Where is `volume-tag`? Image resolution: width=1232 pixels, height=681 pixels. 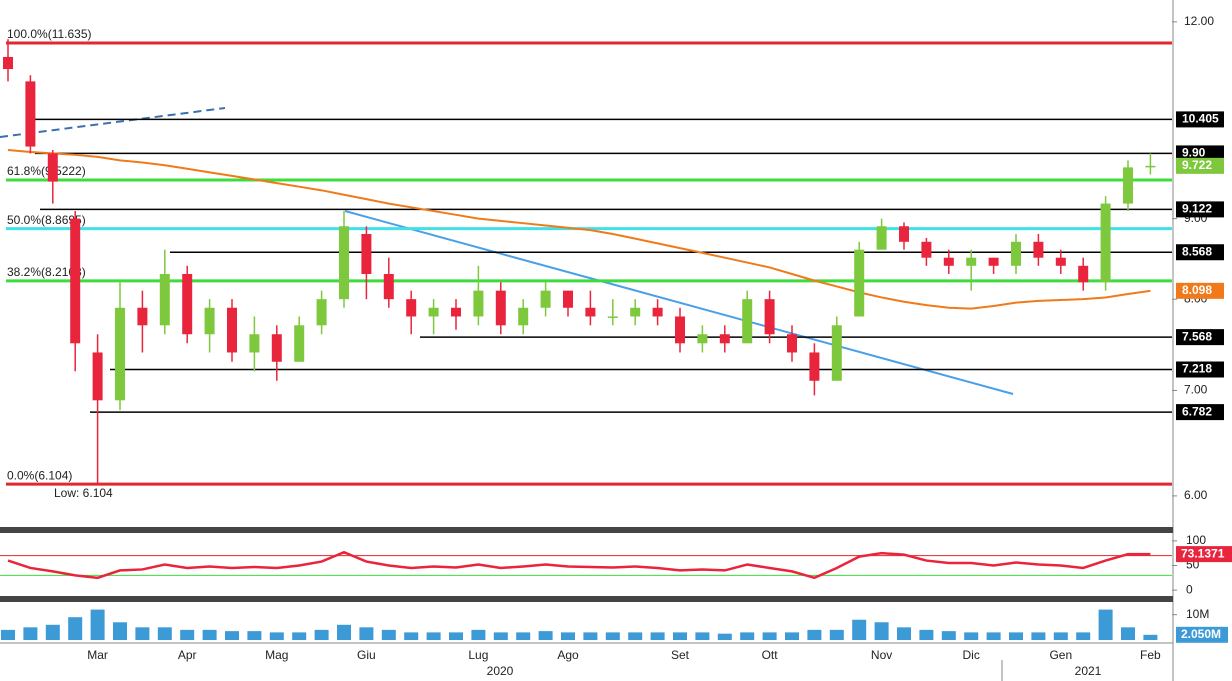
volume-tag is located at coordinates (1202, 634).